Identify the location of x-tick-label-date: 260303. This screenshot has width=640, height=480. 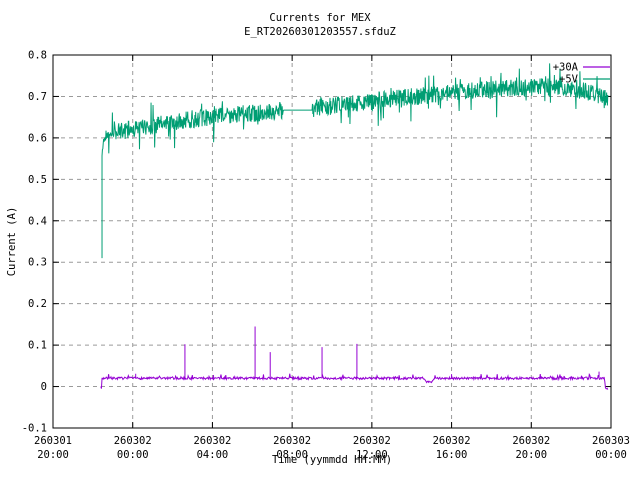
(611, 441).